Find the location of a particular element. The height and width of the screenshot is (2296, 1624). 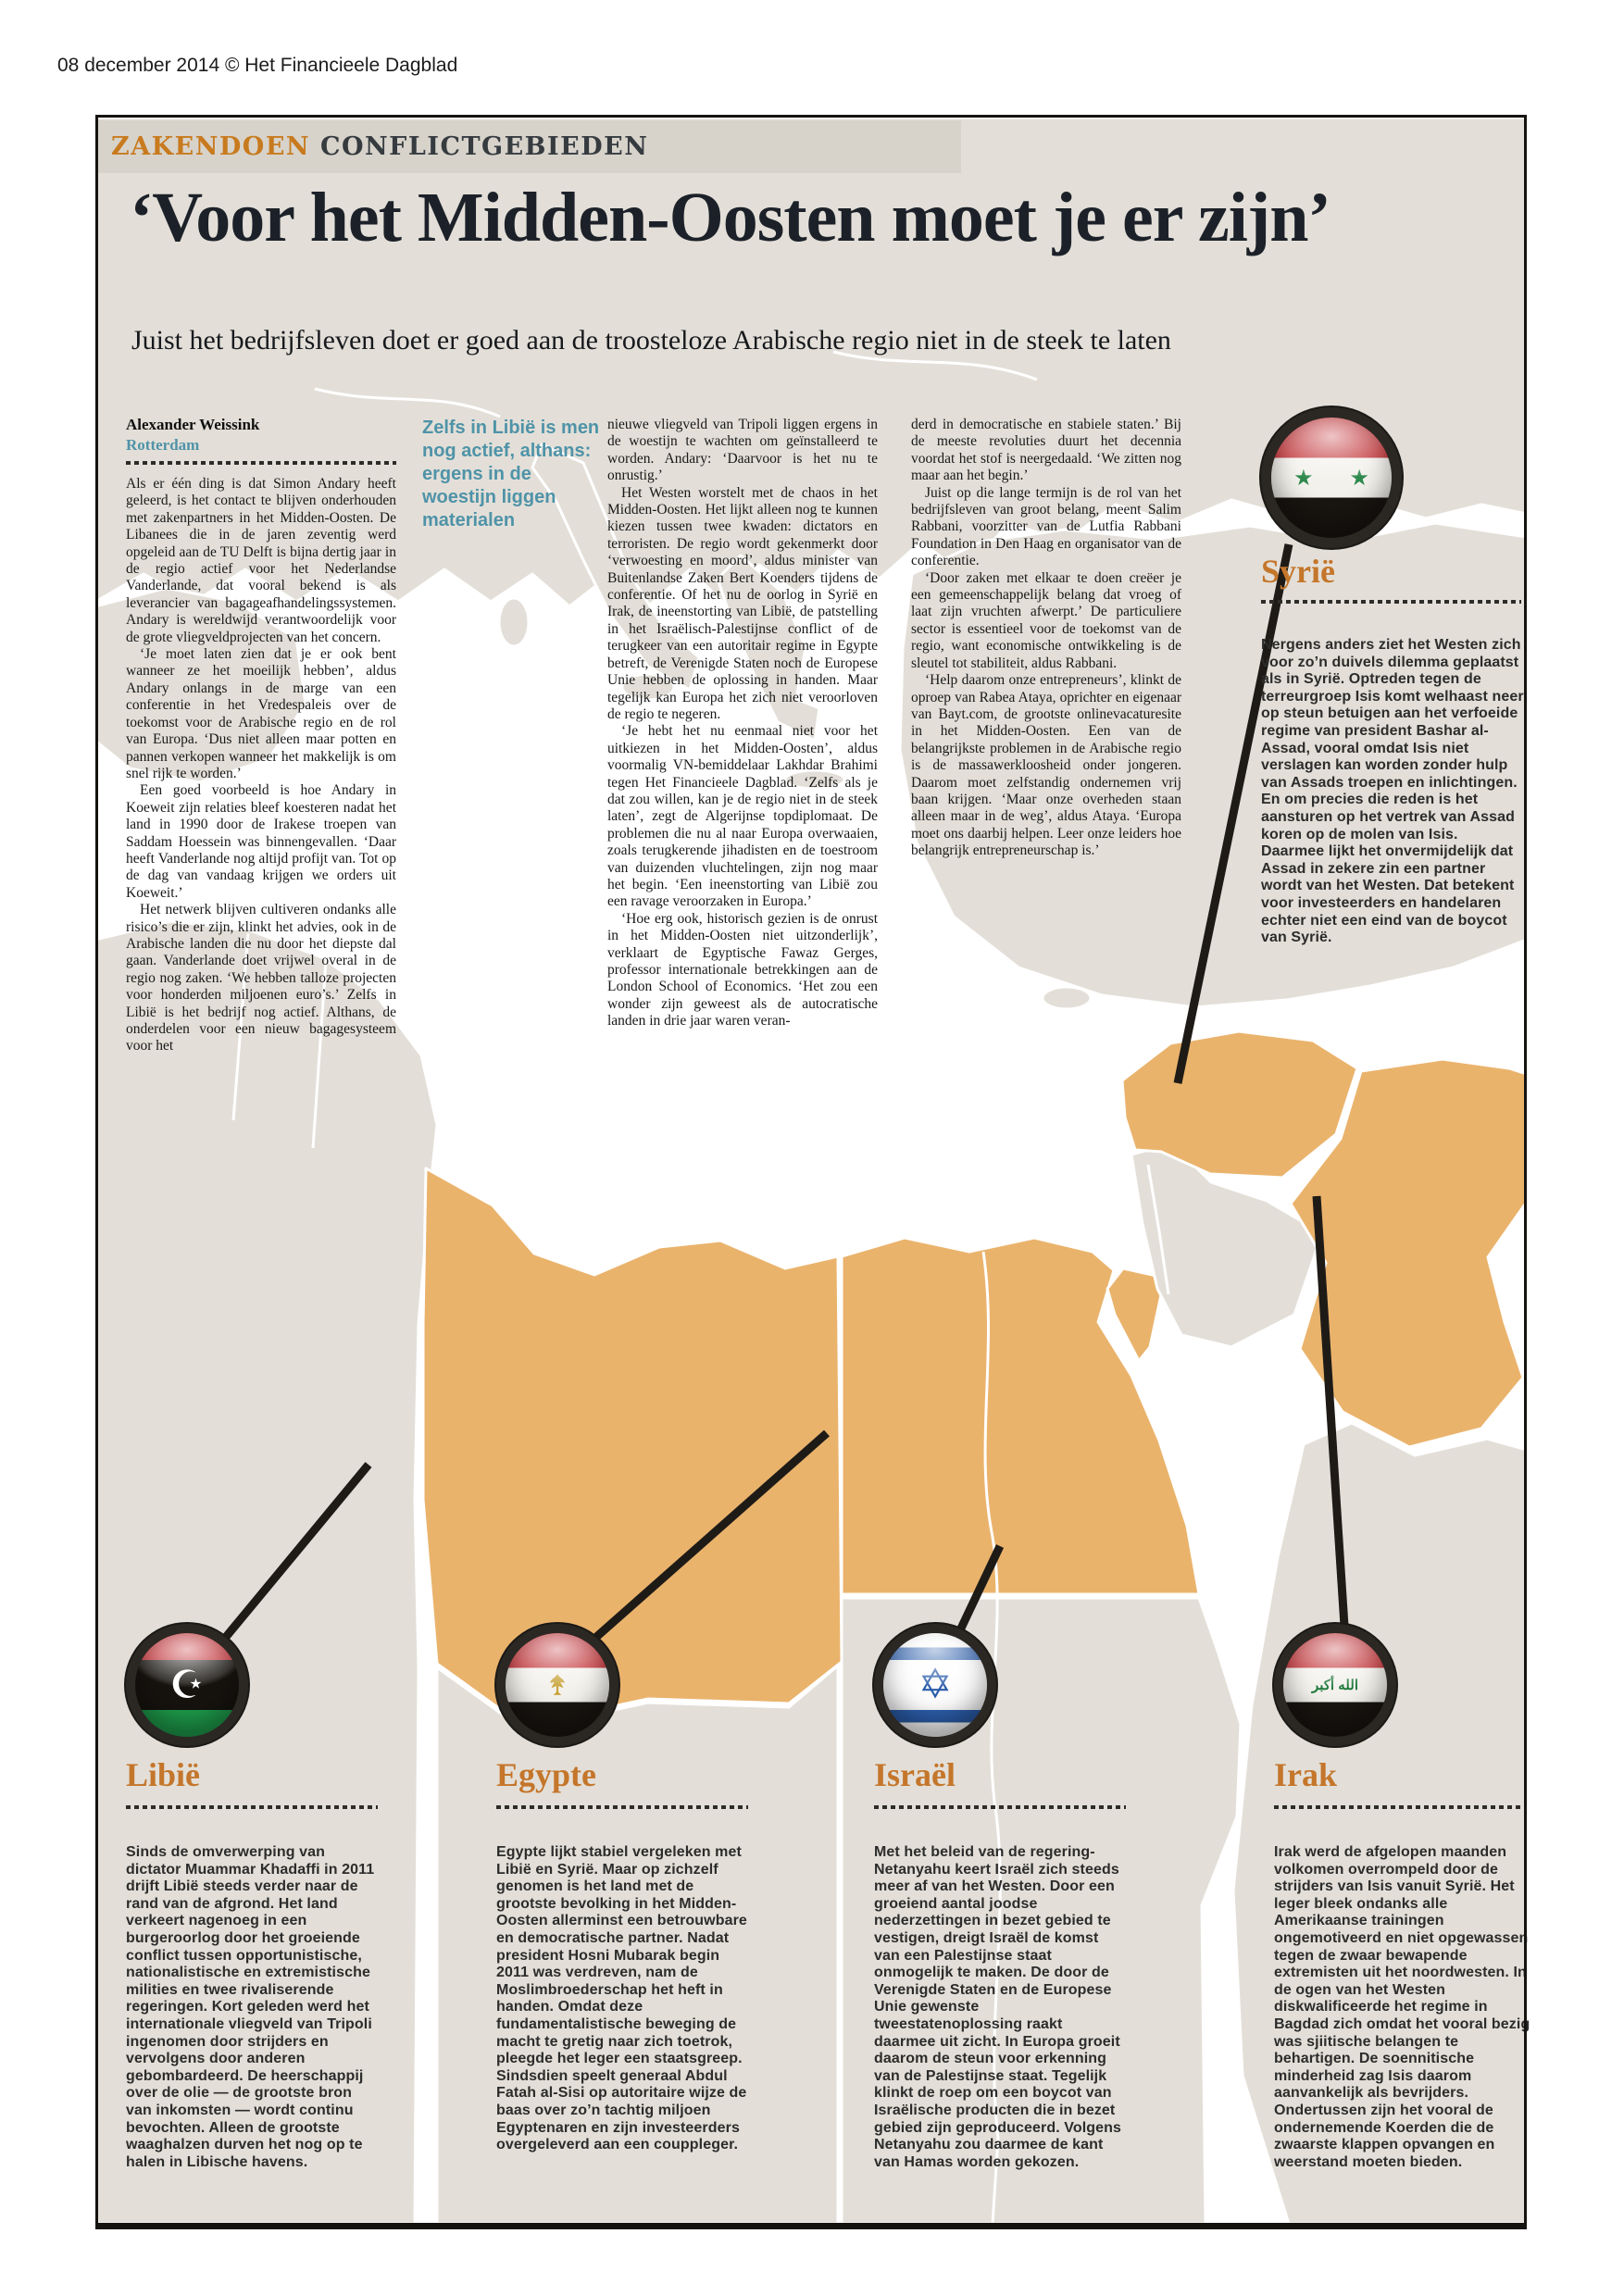

byline-author: Alexander Weissink is located at coordinates (193, 424).